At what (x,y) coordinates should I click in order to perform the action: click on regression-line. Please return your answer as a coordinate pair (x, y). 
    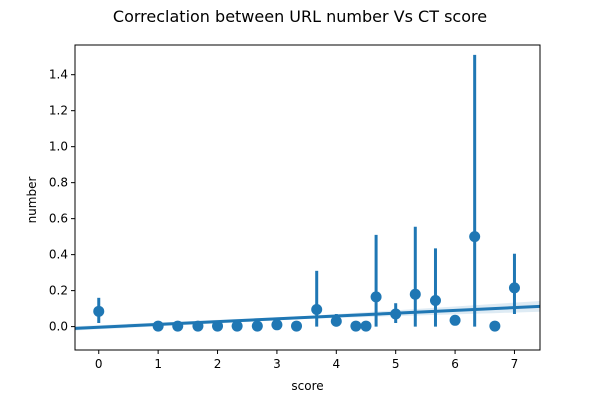
    Looking at the image, I should click on (307, 317).